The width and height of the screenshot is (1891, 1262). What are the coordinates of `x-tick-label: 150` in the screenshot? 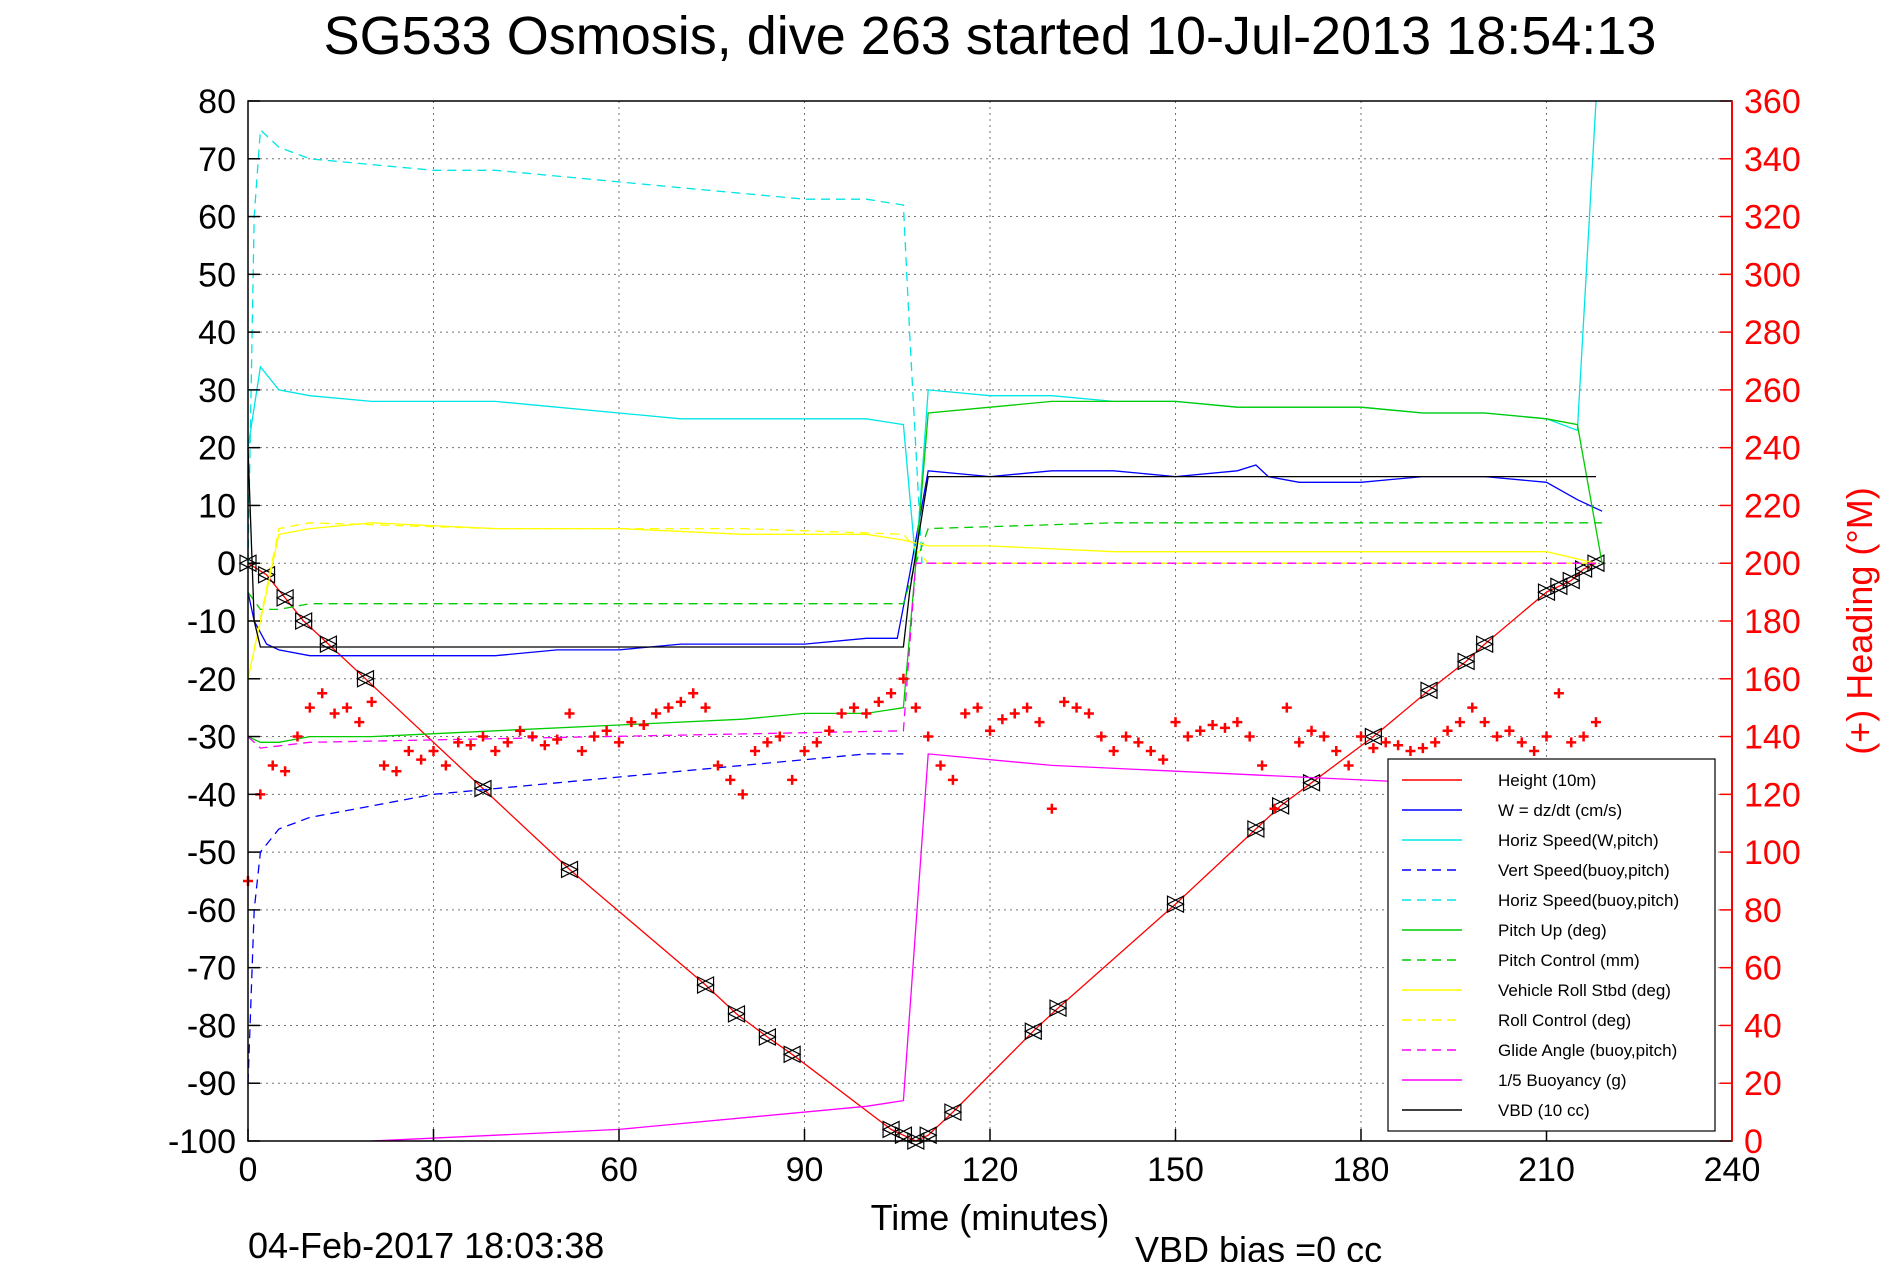 It's located at (1175, 1170).